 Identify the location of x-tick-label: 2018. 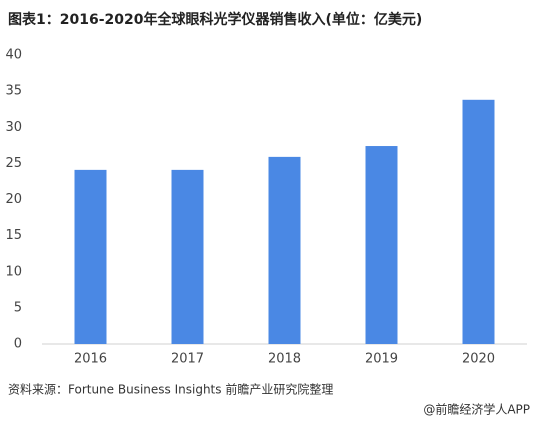
(284, 359).